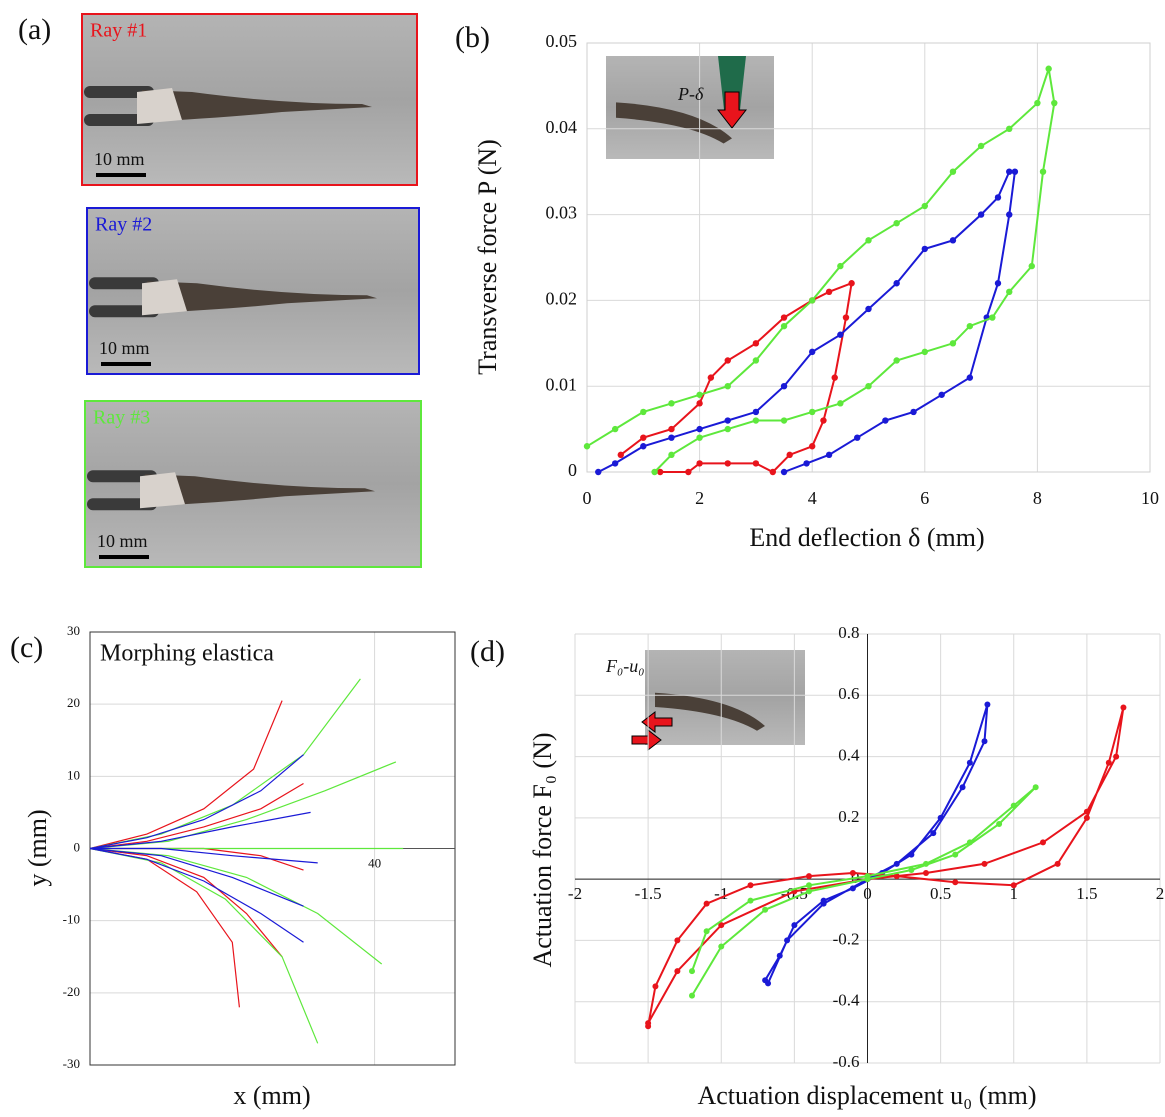  What do you see at coordinates (866, 1095) in the screenshot?
I see `x-axis-label: Actuation displacement u₀ (mm)` at bounding box center [866, 1095].